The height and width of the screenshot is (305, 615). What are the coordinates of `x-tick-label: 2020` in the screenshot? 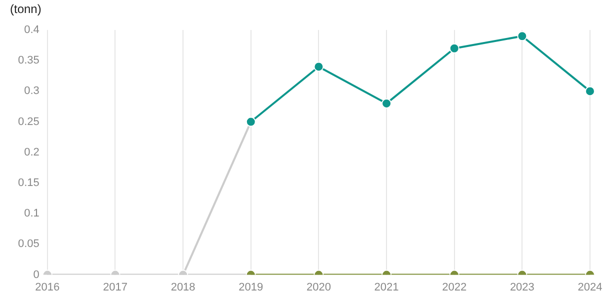 It's located at (318, 287).